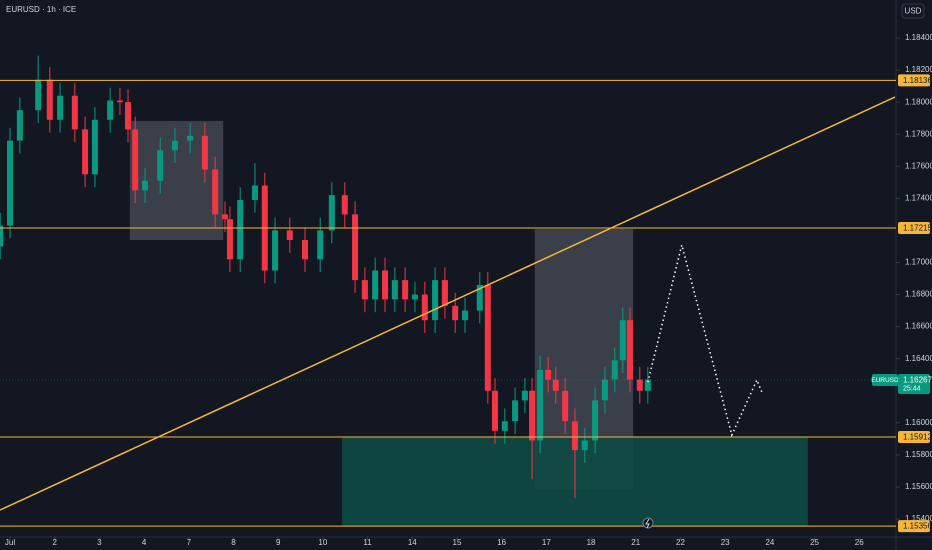 This screenshot has width=932, height=550. Describe the element at coordinates (680, 542) in the screenshot. I see `x-tick-label: 22` at that location.